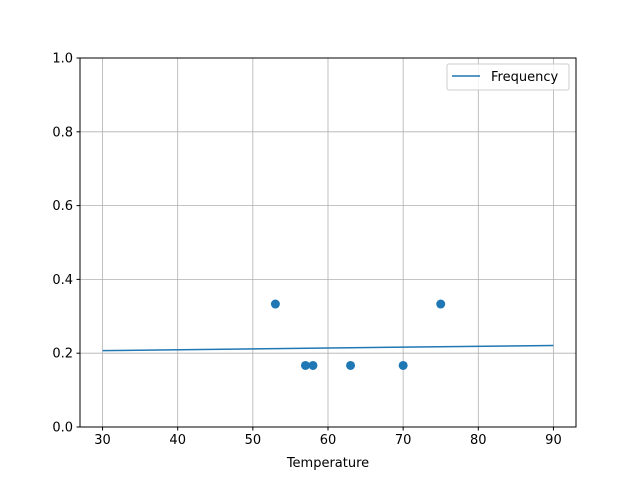 This screenshot has height=484, width=640. I want to click on marks, so click(328, 334).